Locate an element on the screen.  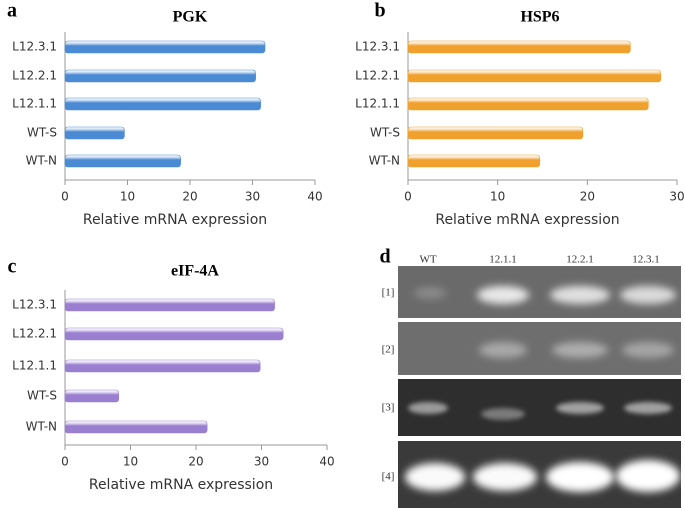
row-label: [4] is located at coordinates (388, 477).